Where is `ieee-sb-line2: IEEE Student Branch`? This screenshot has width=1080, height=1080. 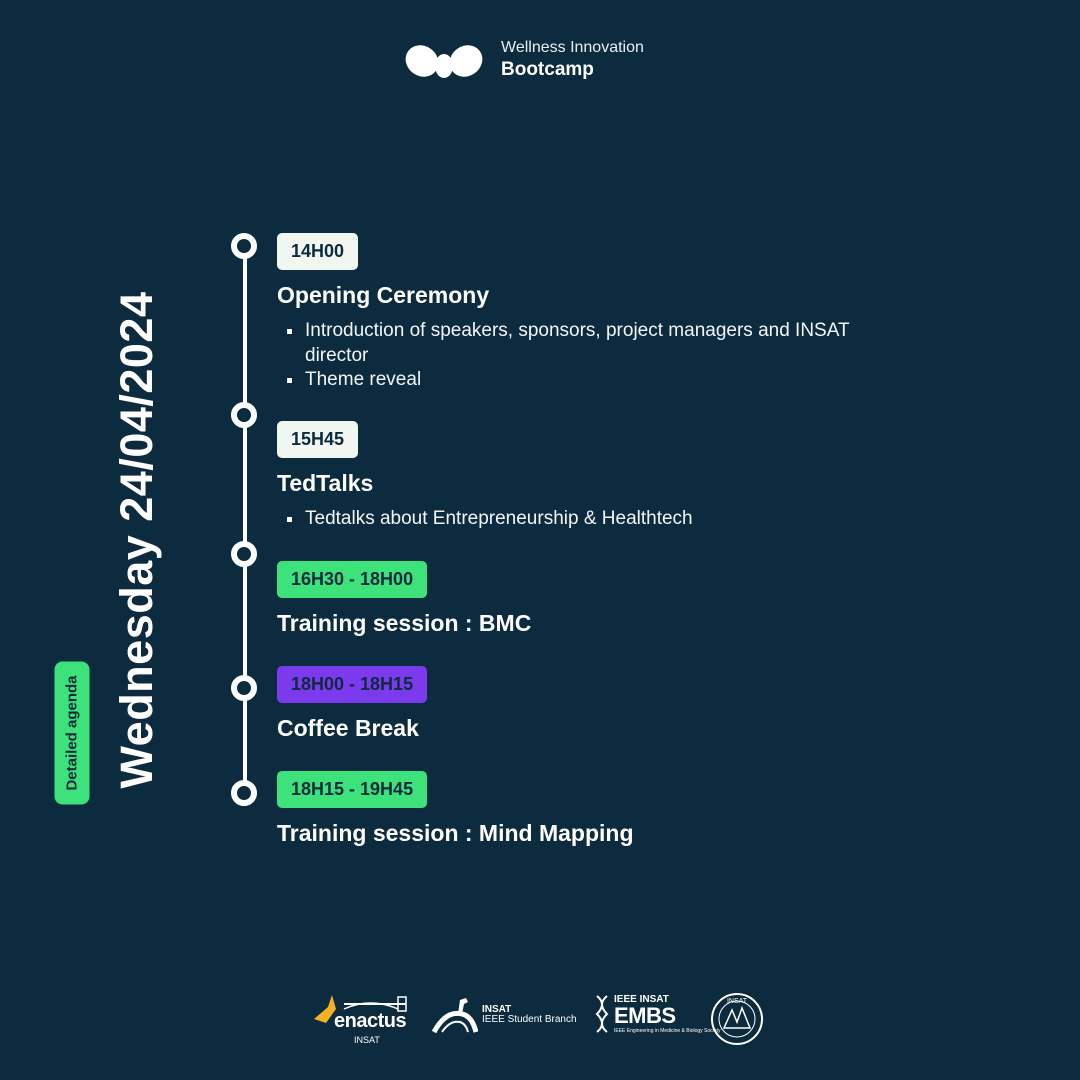
ieee-sb-line2: IEEE Student Branch is located at coordinates (529, 1019).